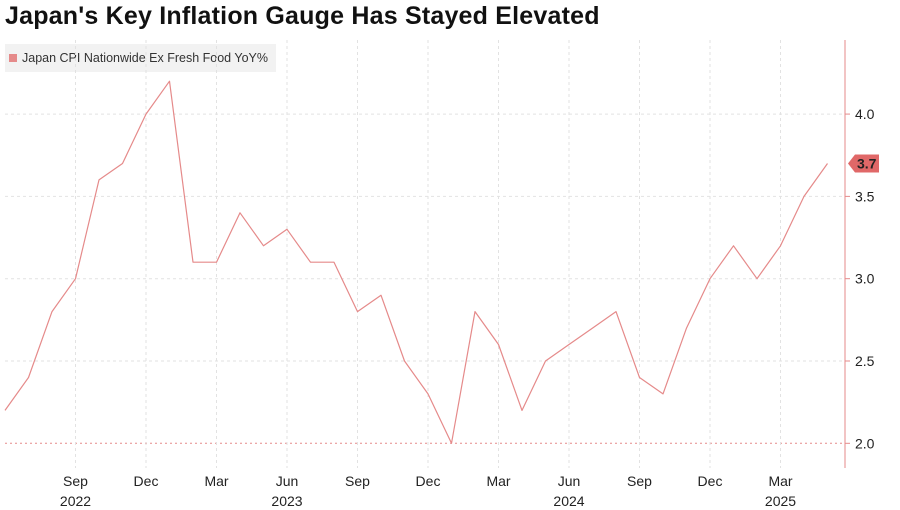  What do you see at coordinates (865, 361) in the screenshot?
I see `y-tick-label: 2.5` at bounding box center [865, 361].